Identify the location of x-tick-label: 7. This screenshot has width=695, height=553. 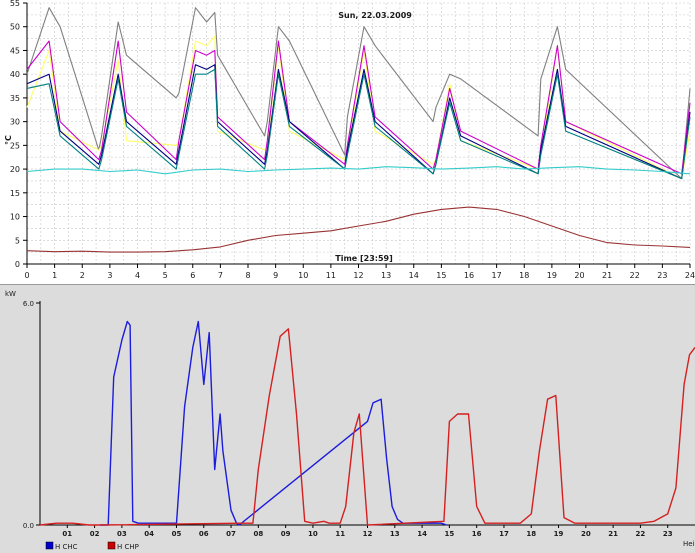
(220, 275).